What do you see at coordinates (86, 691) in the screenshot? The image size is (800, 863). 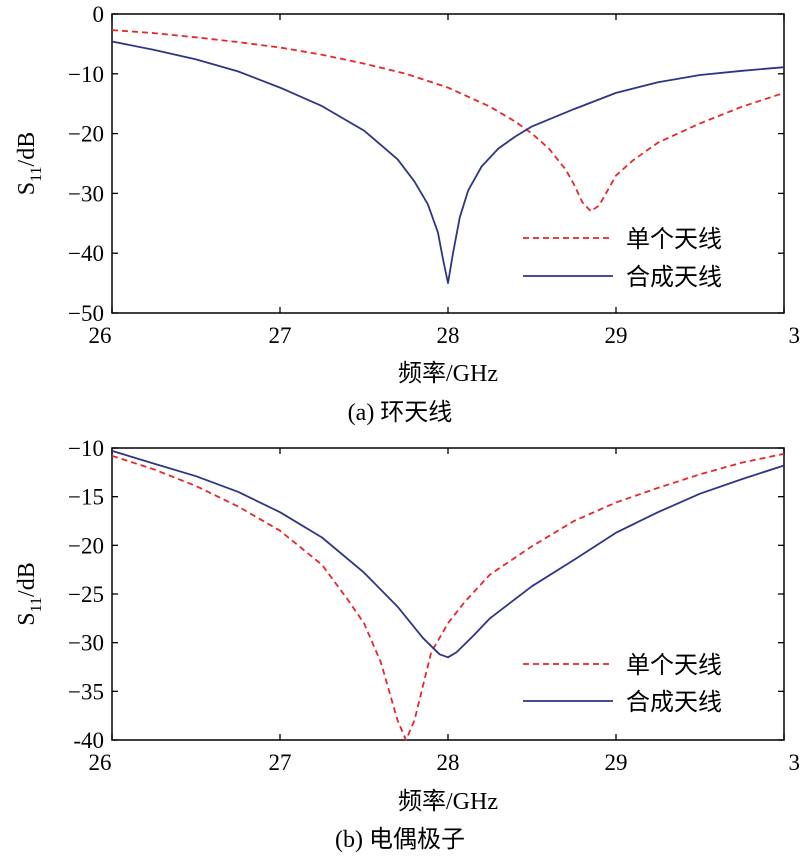 I see `y-tick-label: −35` at bounding box center [86, 691].